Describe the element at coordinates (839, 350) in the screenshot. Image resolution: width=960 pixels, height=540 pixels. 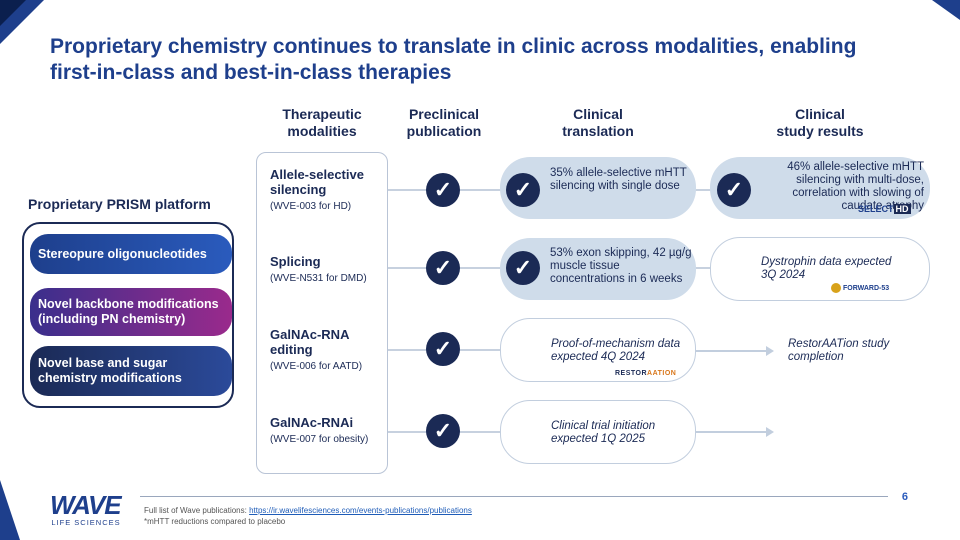
I see `results-text-3: RestorAATion study completion` at that location.